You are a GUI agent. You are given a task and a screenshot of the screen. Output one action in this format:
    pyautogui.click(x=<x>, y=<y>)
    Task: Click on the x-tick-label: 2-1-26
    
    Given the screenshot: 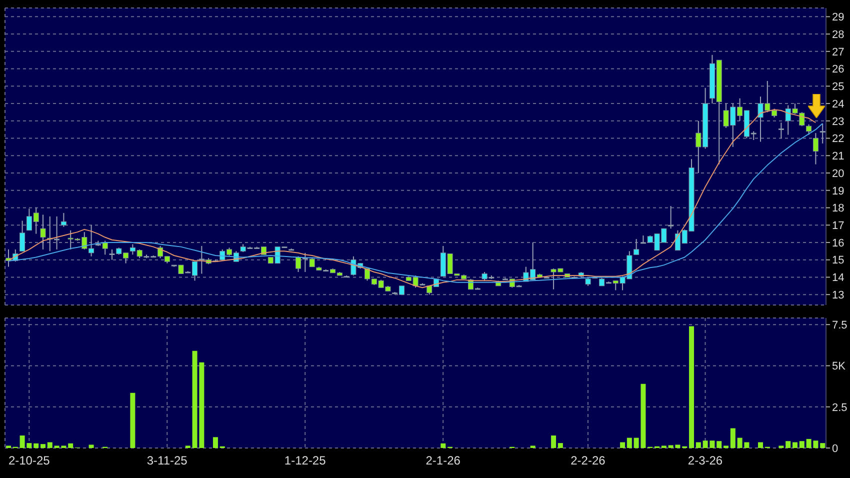 What is the action you would take?
    pyautogui.click(x=443, y=461)
    